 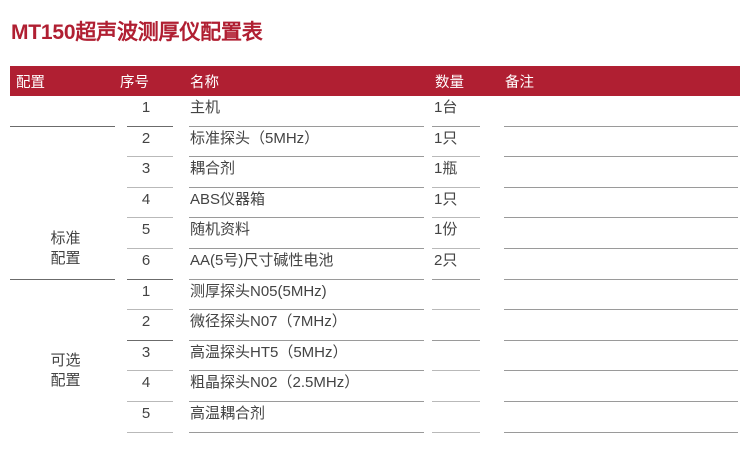 What do you see at coordinates (307, 111) in the screenshot?
I see `cell-name: 主机` at bounding box center [307, 111].